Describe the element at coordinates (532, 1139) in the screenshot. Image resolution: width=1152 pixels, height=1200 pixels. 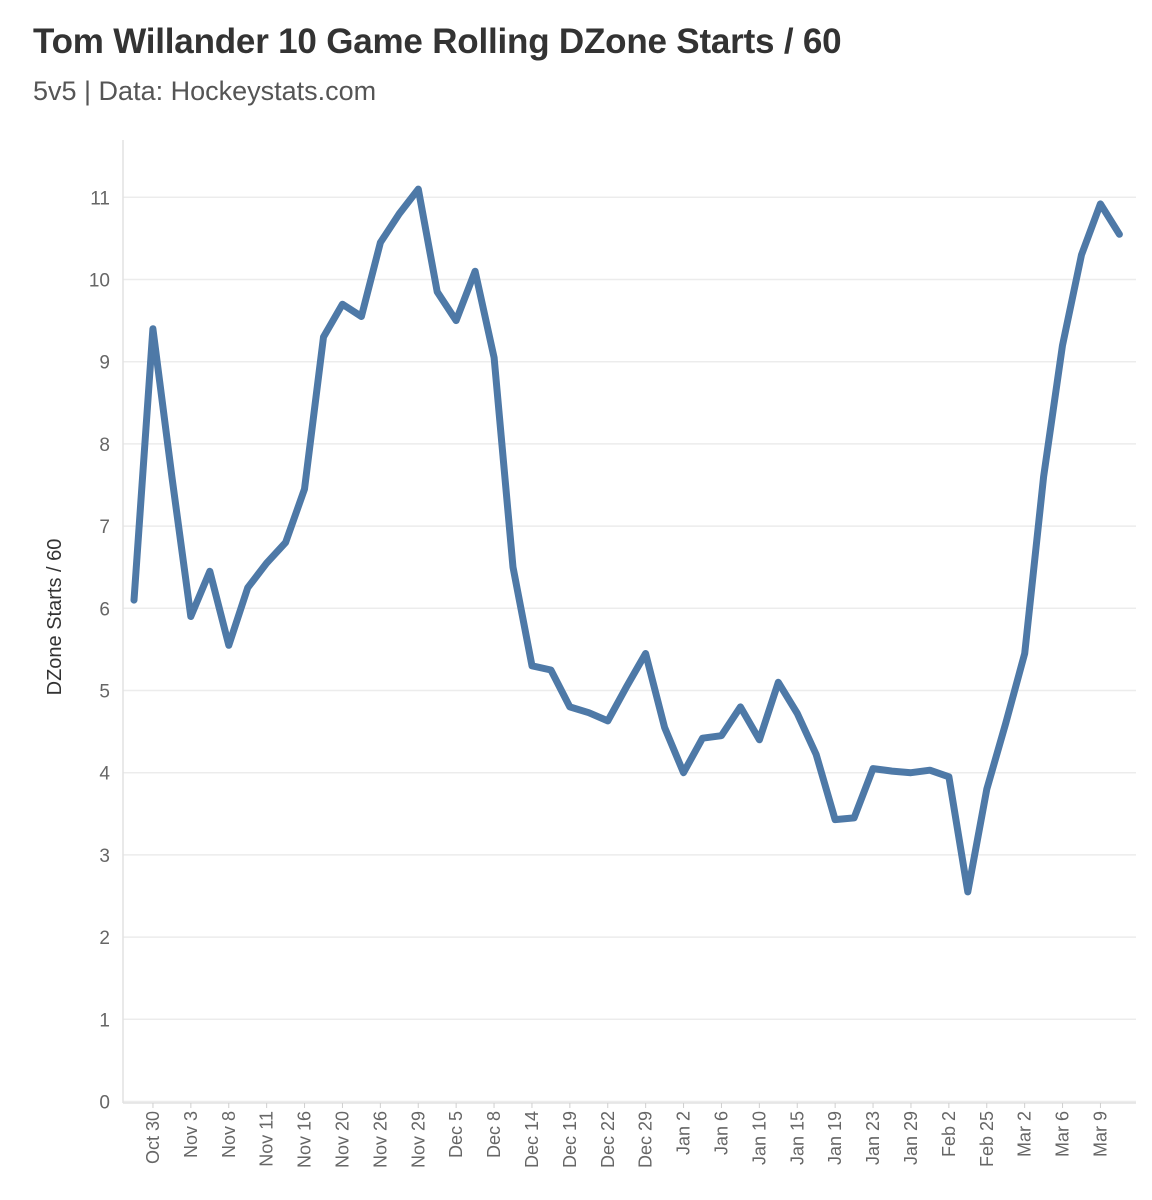
I see `x-tick-label: Dec 14` at that location.